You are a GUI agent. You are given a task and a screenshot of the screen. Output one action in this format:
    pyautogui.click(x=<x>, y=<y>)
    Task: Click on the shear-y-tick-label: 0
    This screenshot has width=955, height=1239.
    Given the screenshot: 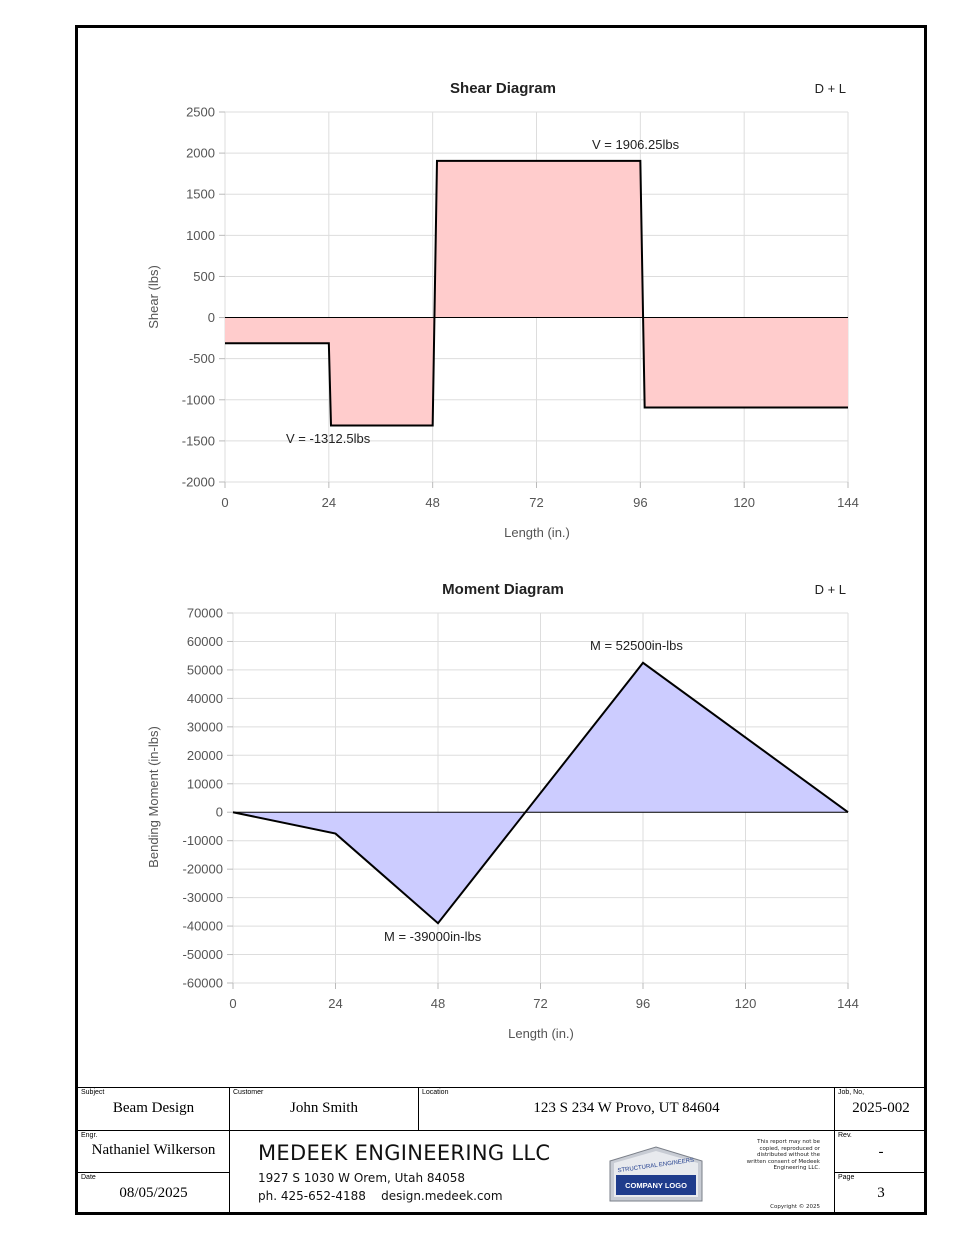 What is the action you would take?
    pyautogui.click(x=211, y=317)
    